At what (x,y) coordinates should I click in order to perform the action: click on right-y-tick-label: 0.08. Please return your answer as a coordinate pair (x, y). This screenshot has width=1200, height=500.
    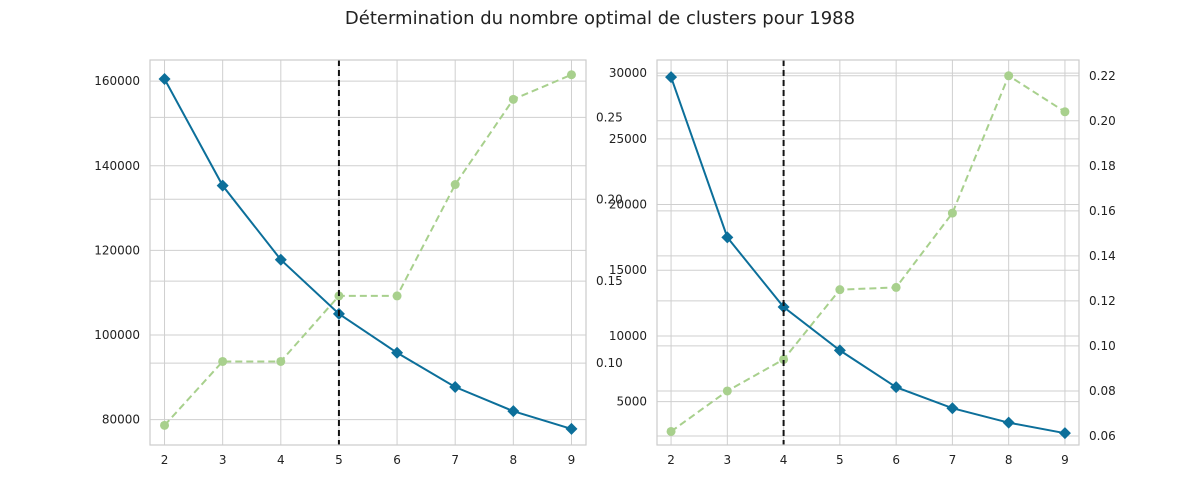
    Looking at the image, I should click on (1102, 391).